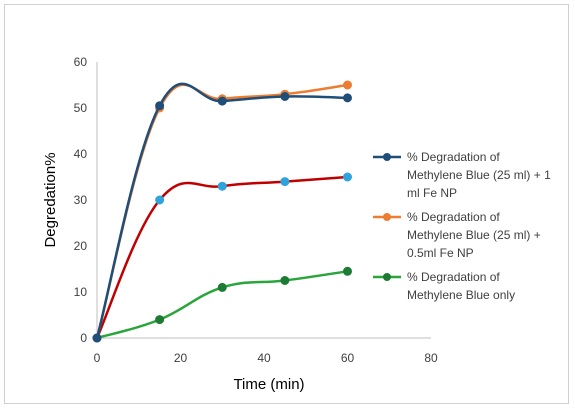 The image size is (575, 410). I want to click on y-tick-label: 20, so click(81, 246).